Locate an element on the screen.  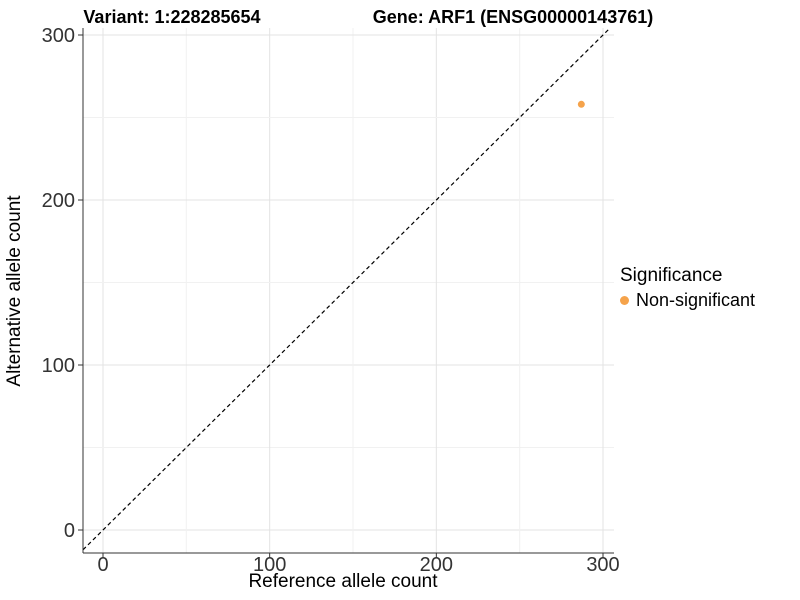
legend: Significance Non-significant is located at coordinates (687, 288).